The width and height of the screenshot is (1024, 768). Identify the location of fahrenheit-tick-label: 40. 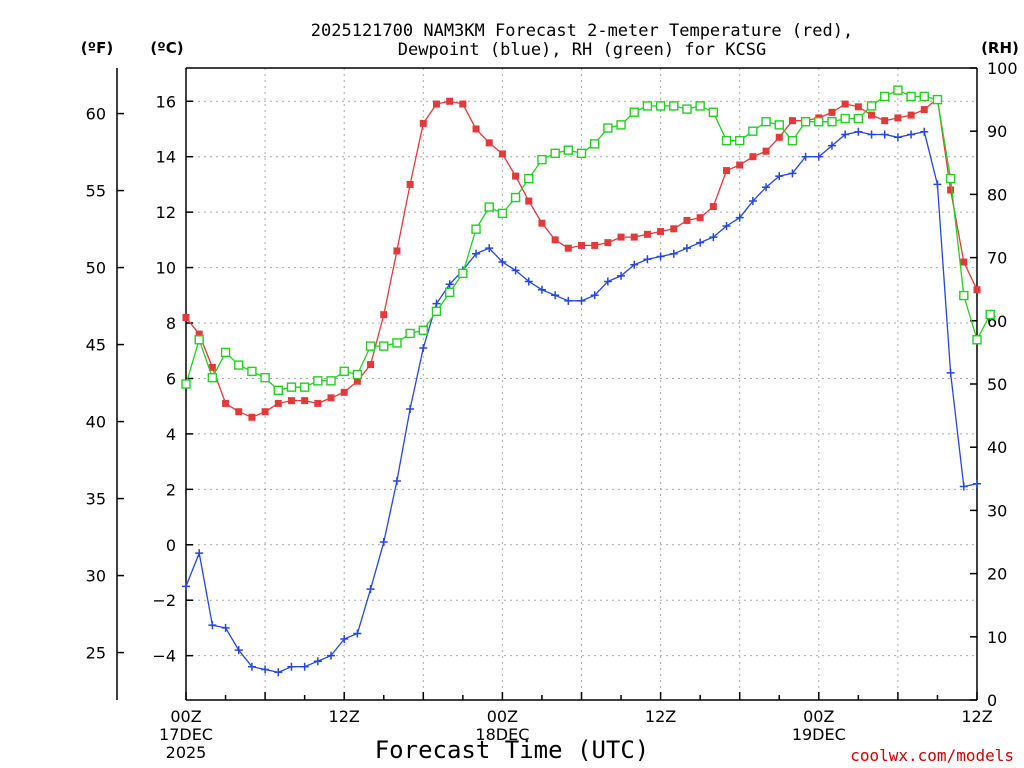
(96, 422).